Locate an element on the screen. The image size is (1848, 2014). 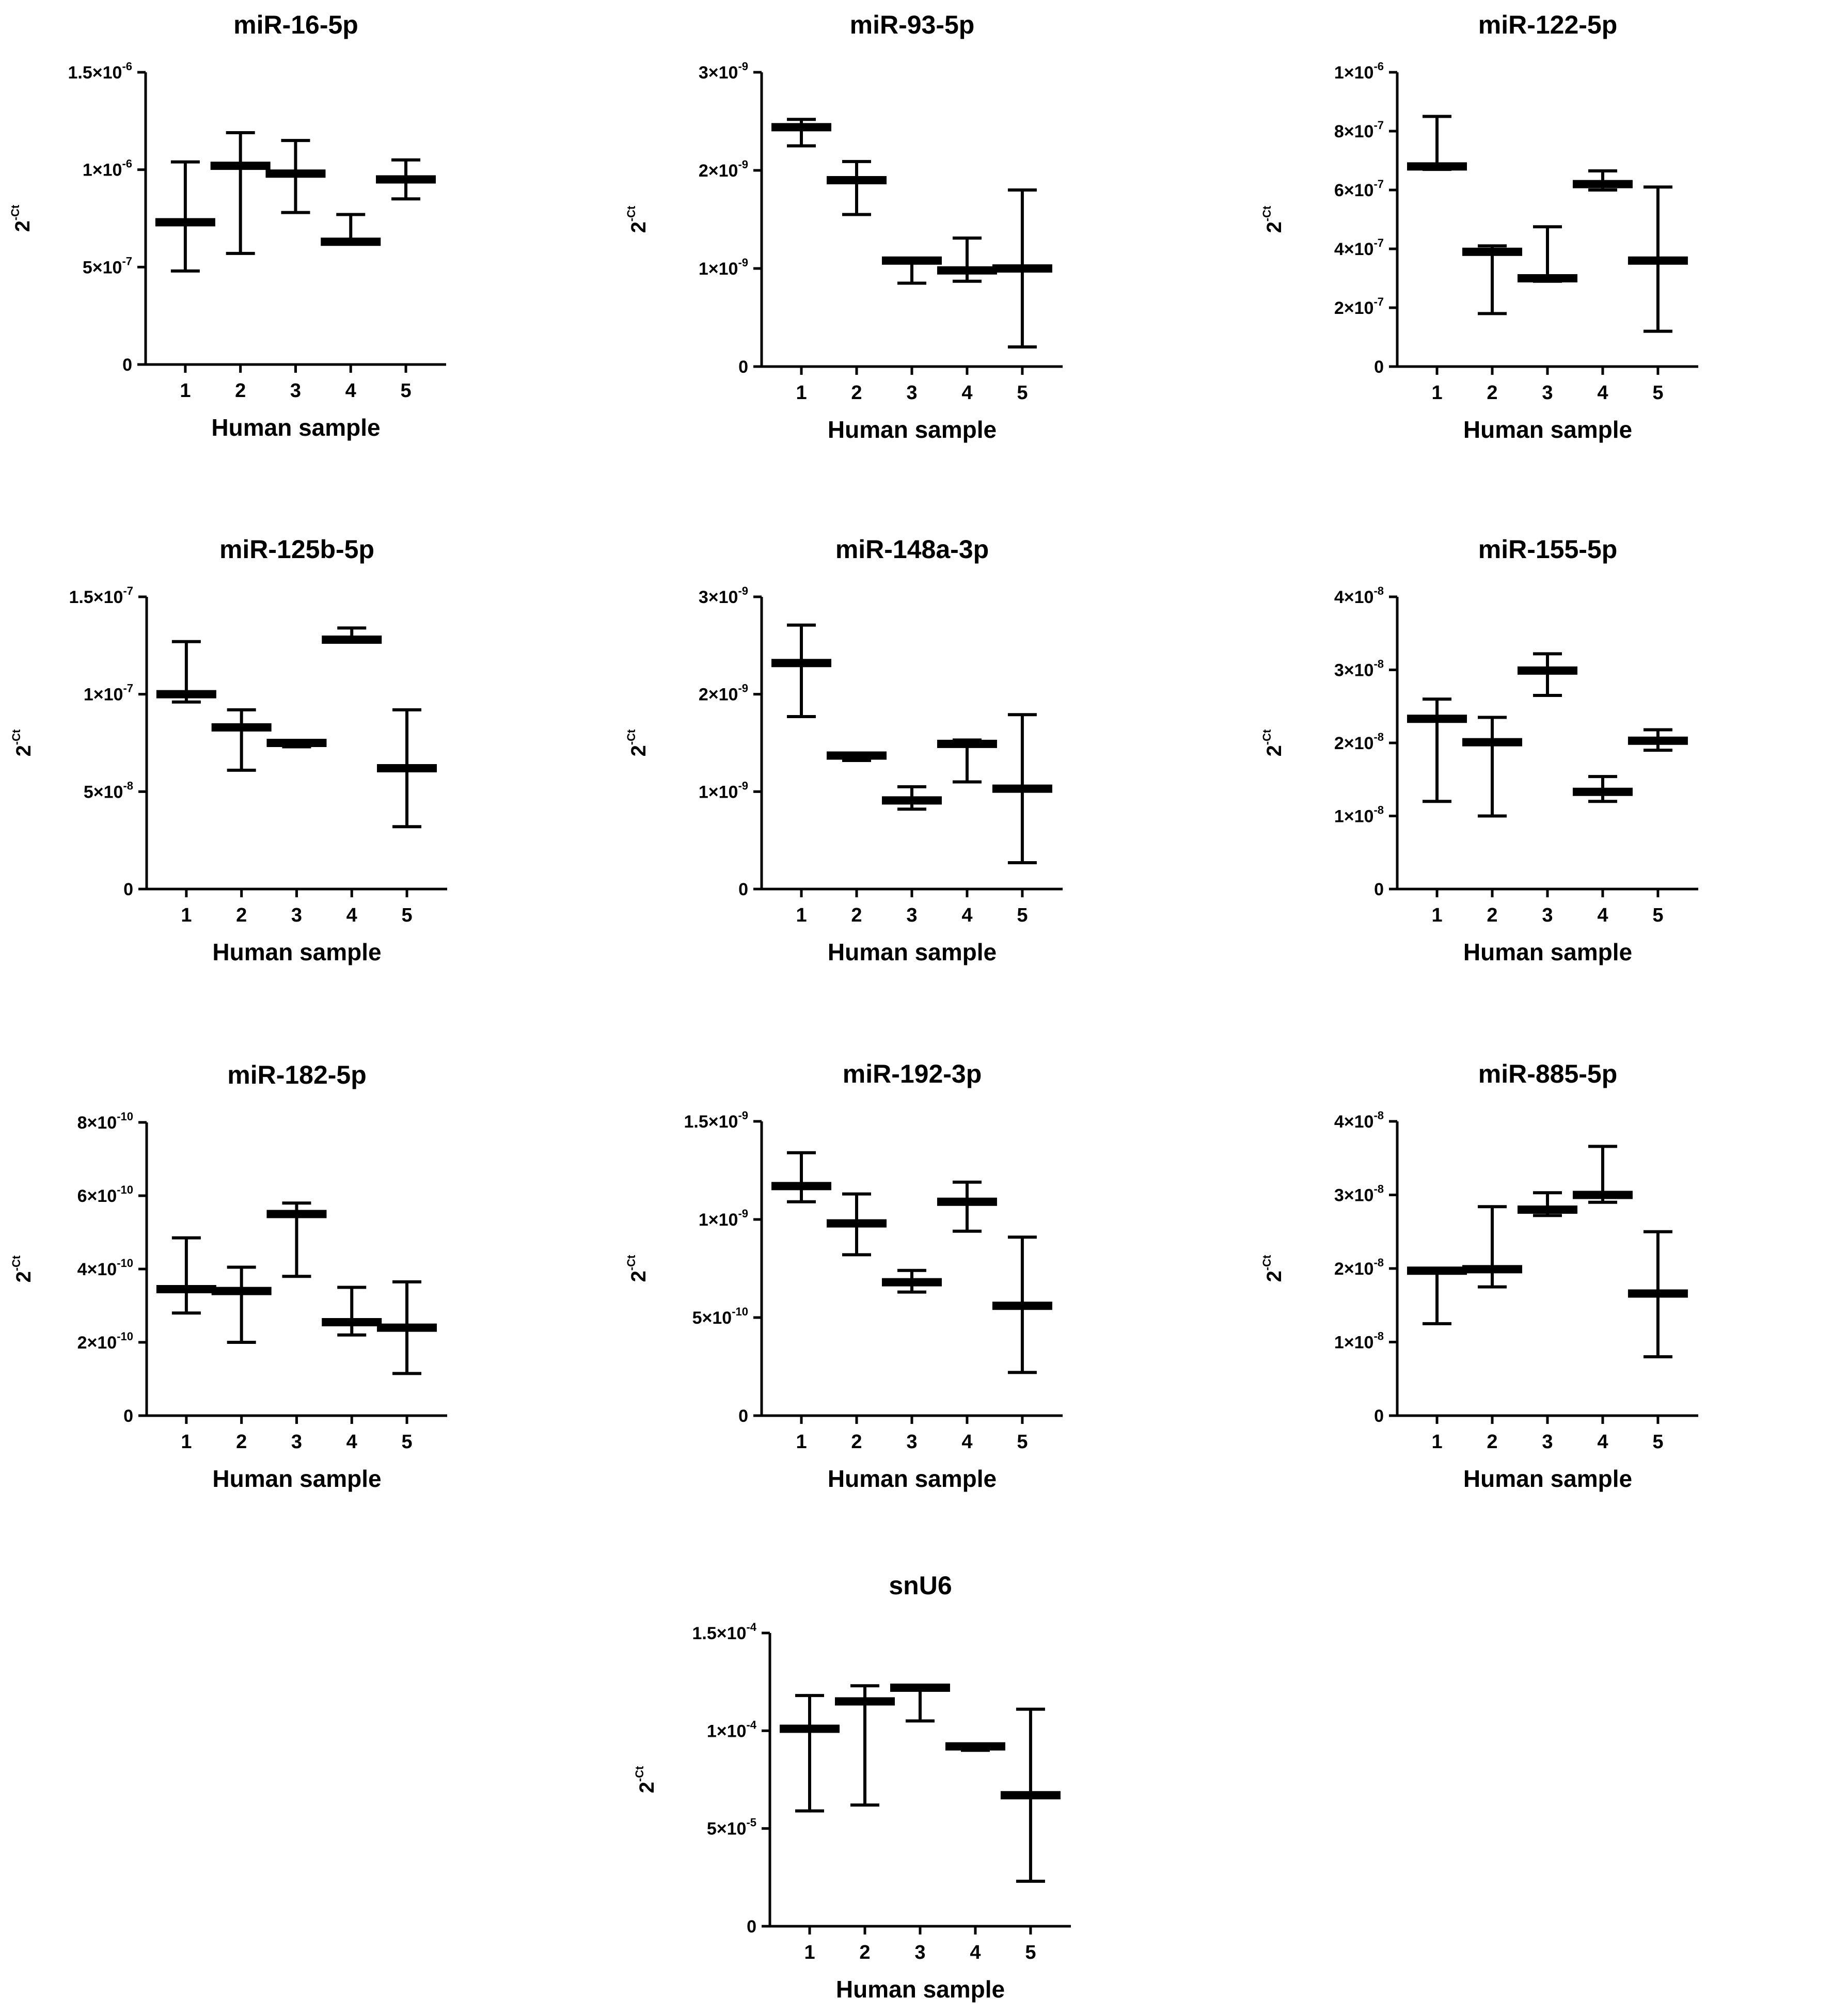
y-tick-label: 1.5×10⁻⁷ is located at coordinates (101, 595).